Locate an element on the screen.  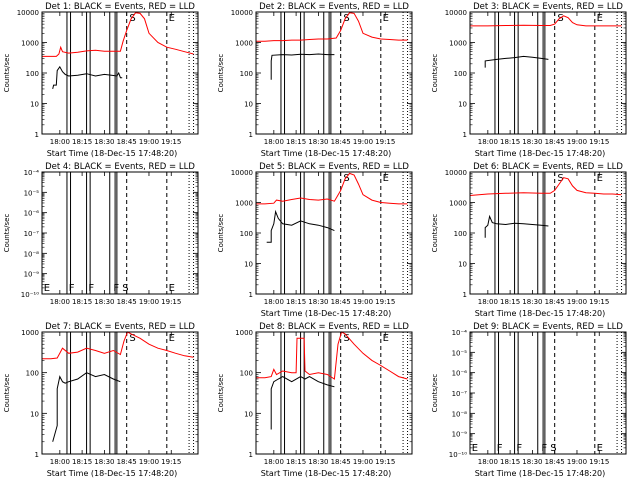
y-tick-label: 10⁻⁷ is located at coordinates (32, 234).